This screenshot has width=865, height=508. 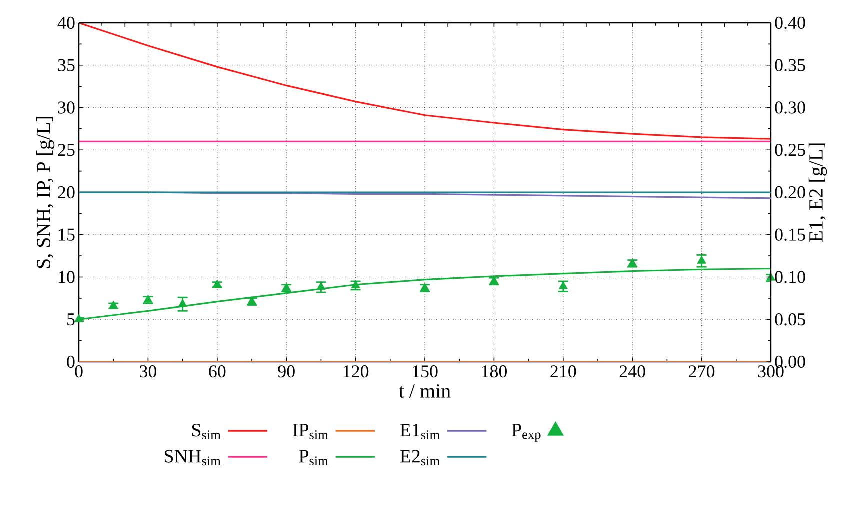 What do you see at coordinates (313, 458) in the screenshot?
I see `legend-label: P$_{sim}$` at bounding box center [313, 458].